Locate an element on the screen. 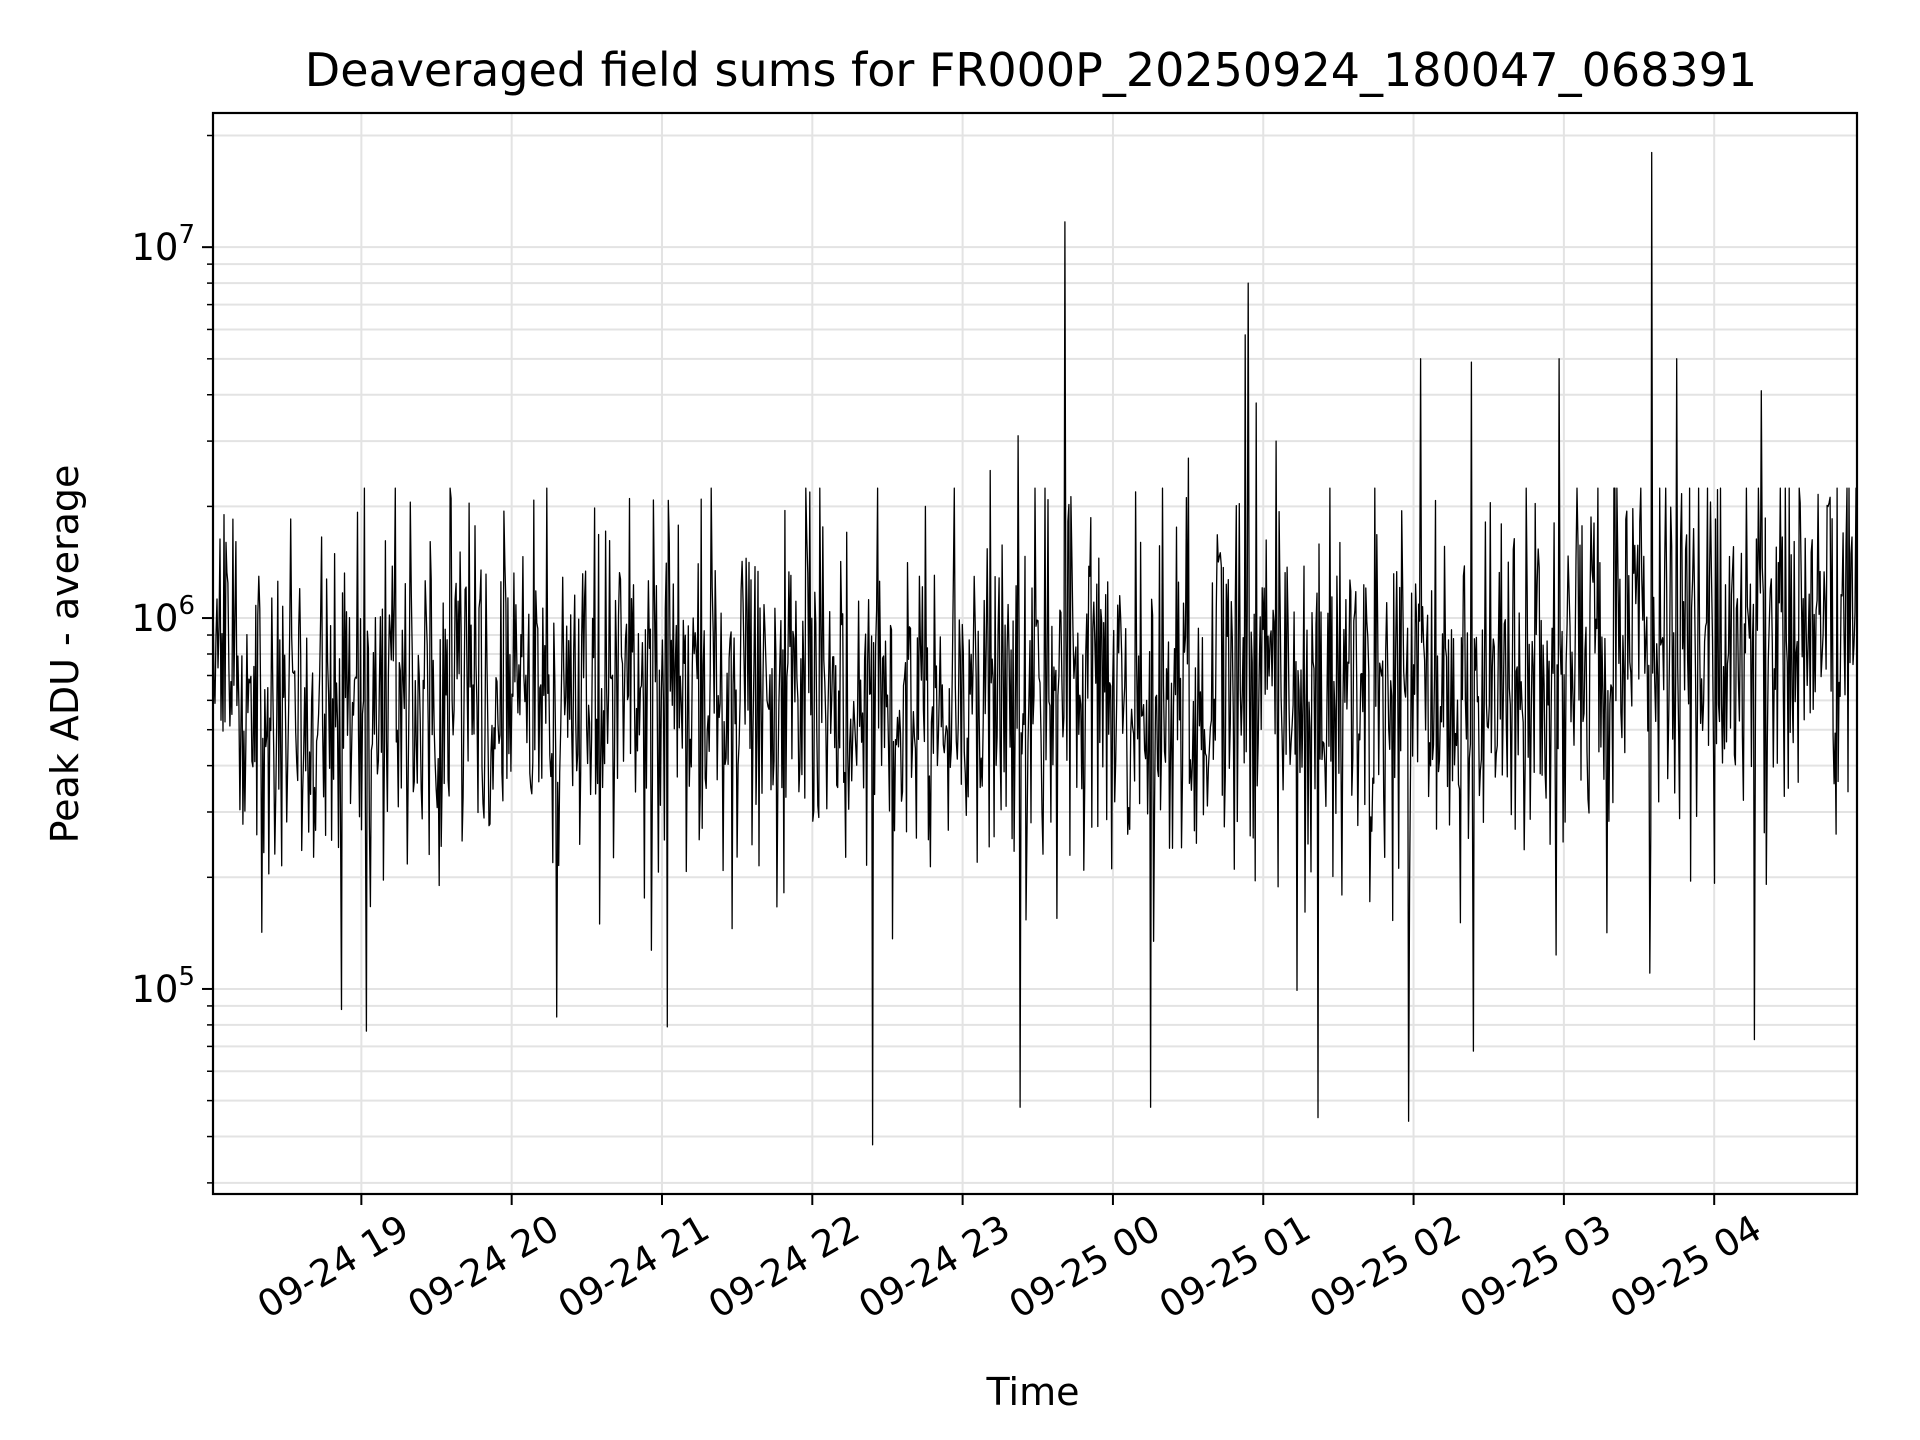 This screenshot has width=1920, height=1440. y-tick-label: 10⁶ is located at coordinates (163, 615).